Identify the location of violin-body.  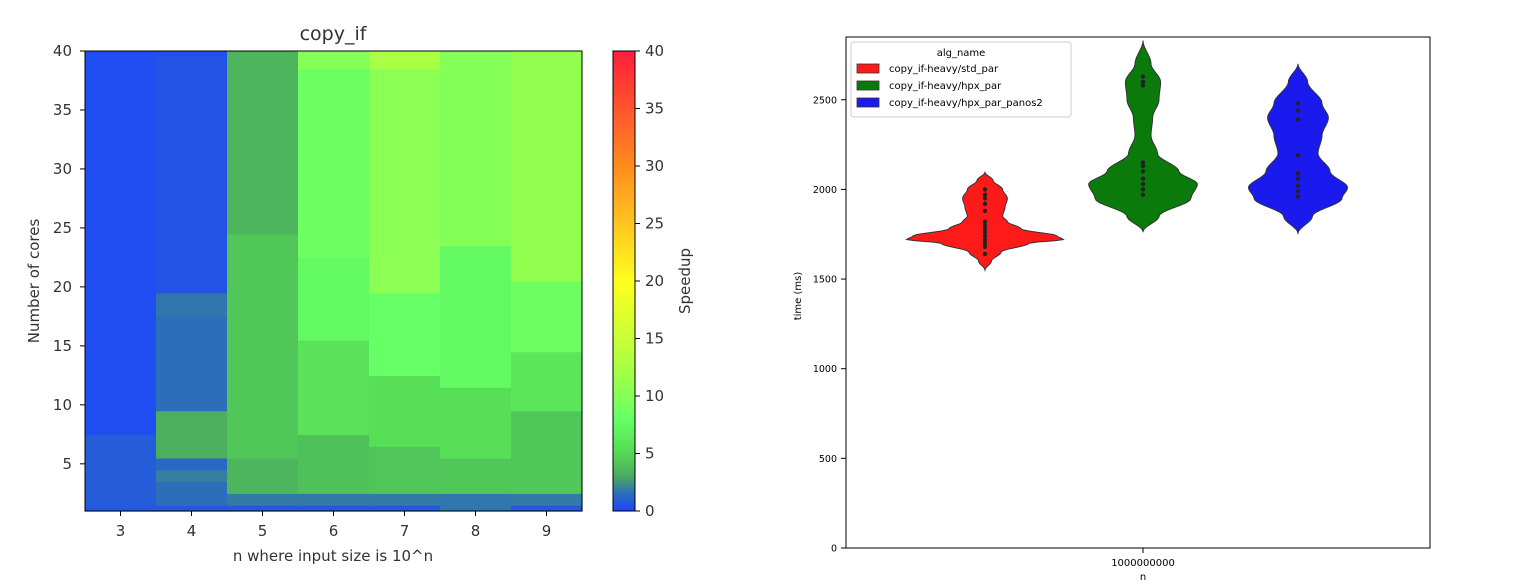
(1143, 136).